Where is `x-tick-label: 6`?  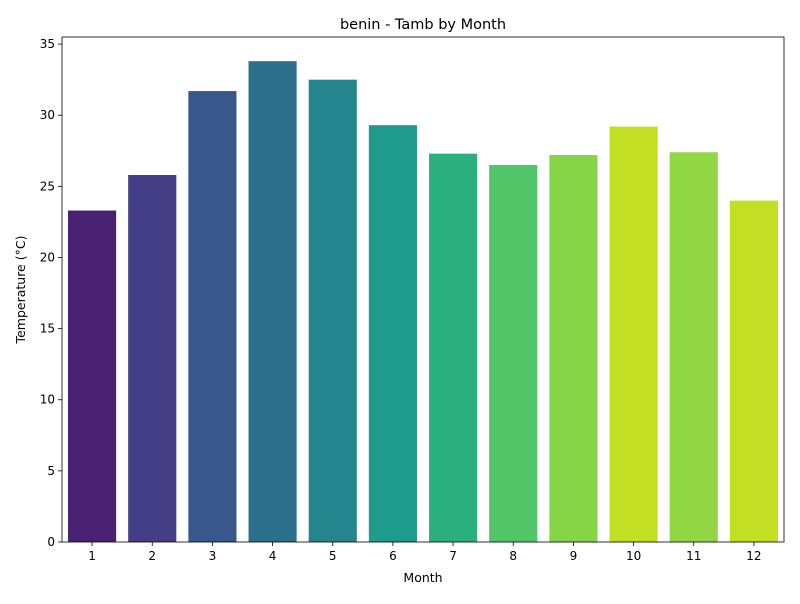
x-tick-label: 6 is located at coordinates (393, 556).